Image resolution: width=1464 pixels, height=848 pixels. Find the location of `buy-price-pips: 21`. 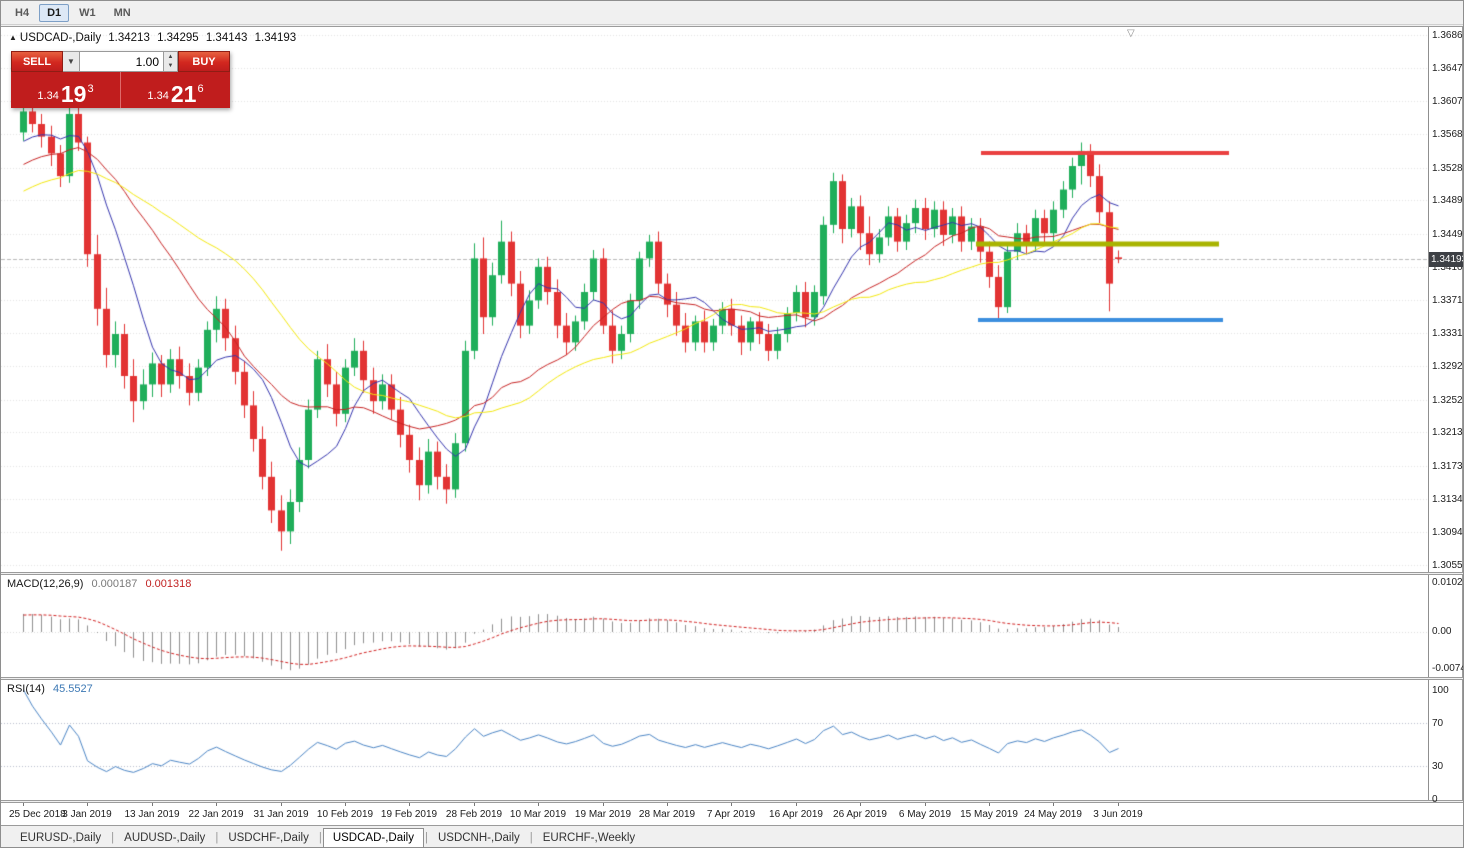

buy-price-pips: 21 is located at coordinates (183, 94).